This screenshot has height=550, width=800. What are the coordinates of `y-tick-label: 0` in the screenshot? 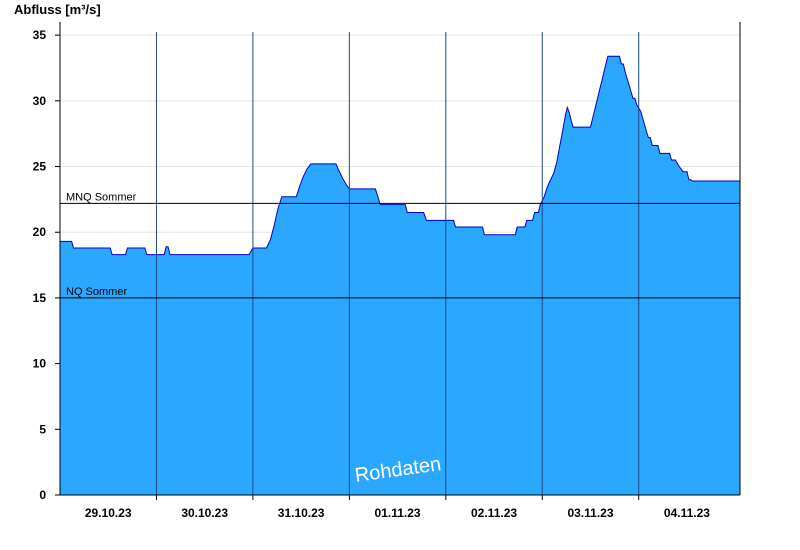 It's located at (42, 495).